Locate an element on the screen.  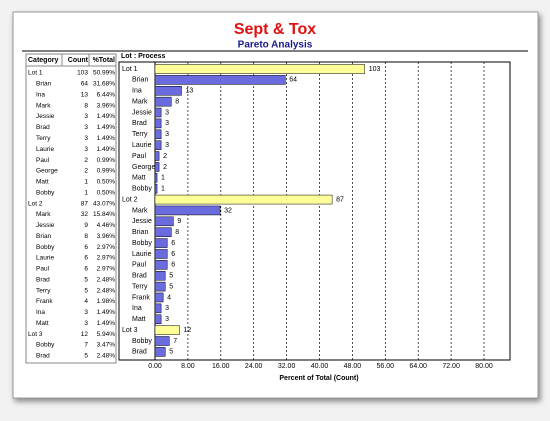
category-label: Frank is located at coordinates (141, 297).